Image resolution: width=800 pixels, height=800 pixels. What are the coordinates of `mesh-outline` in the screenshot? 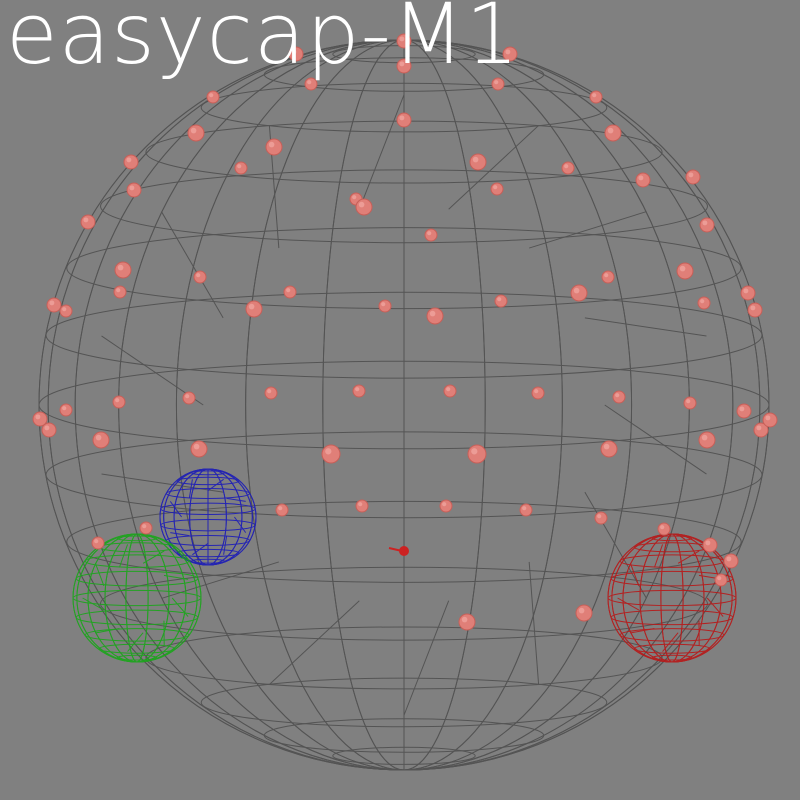 It's located at (208, 517).